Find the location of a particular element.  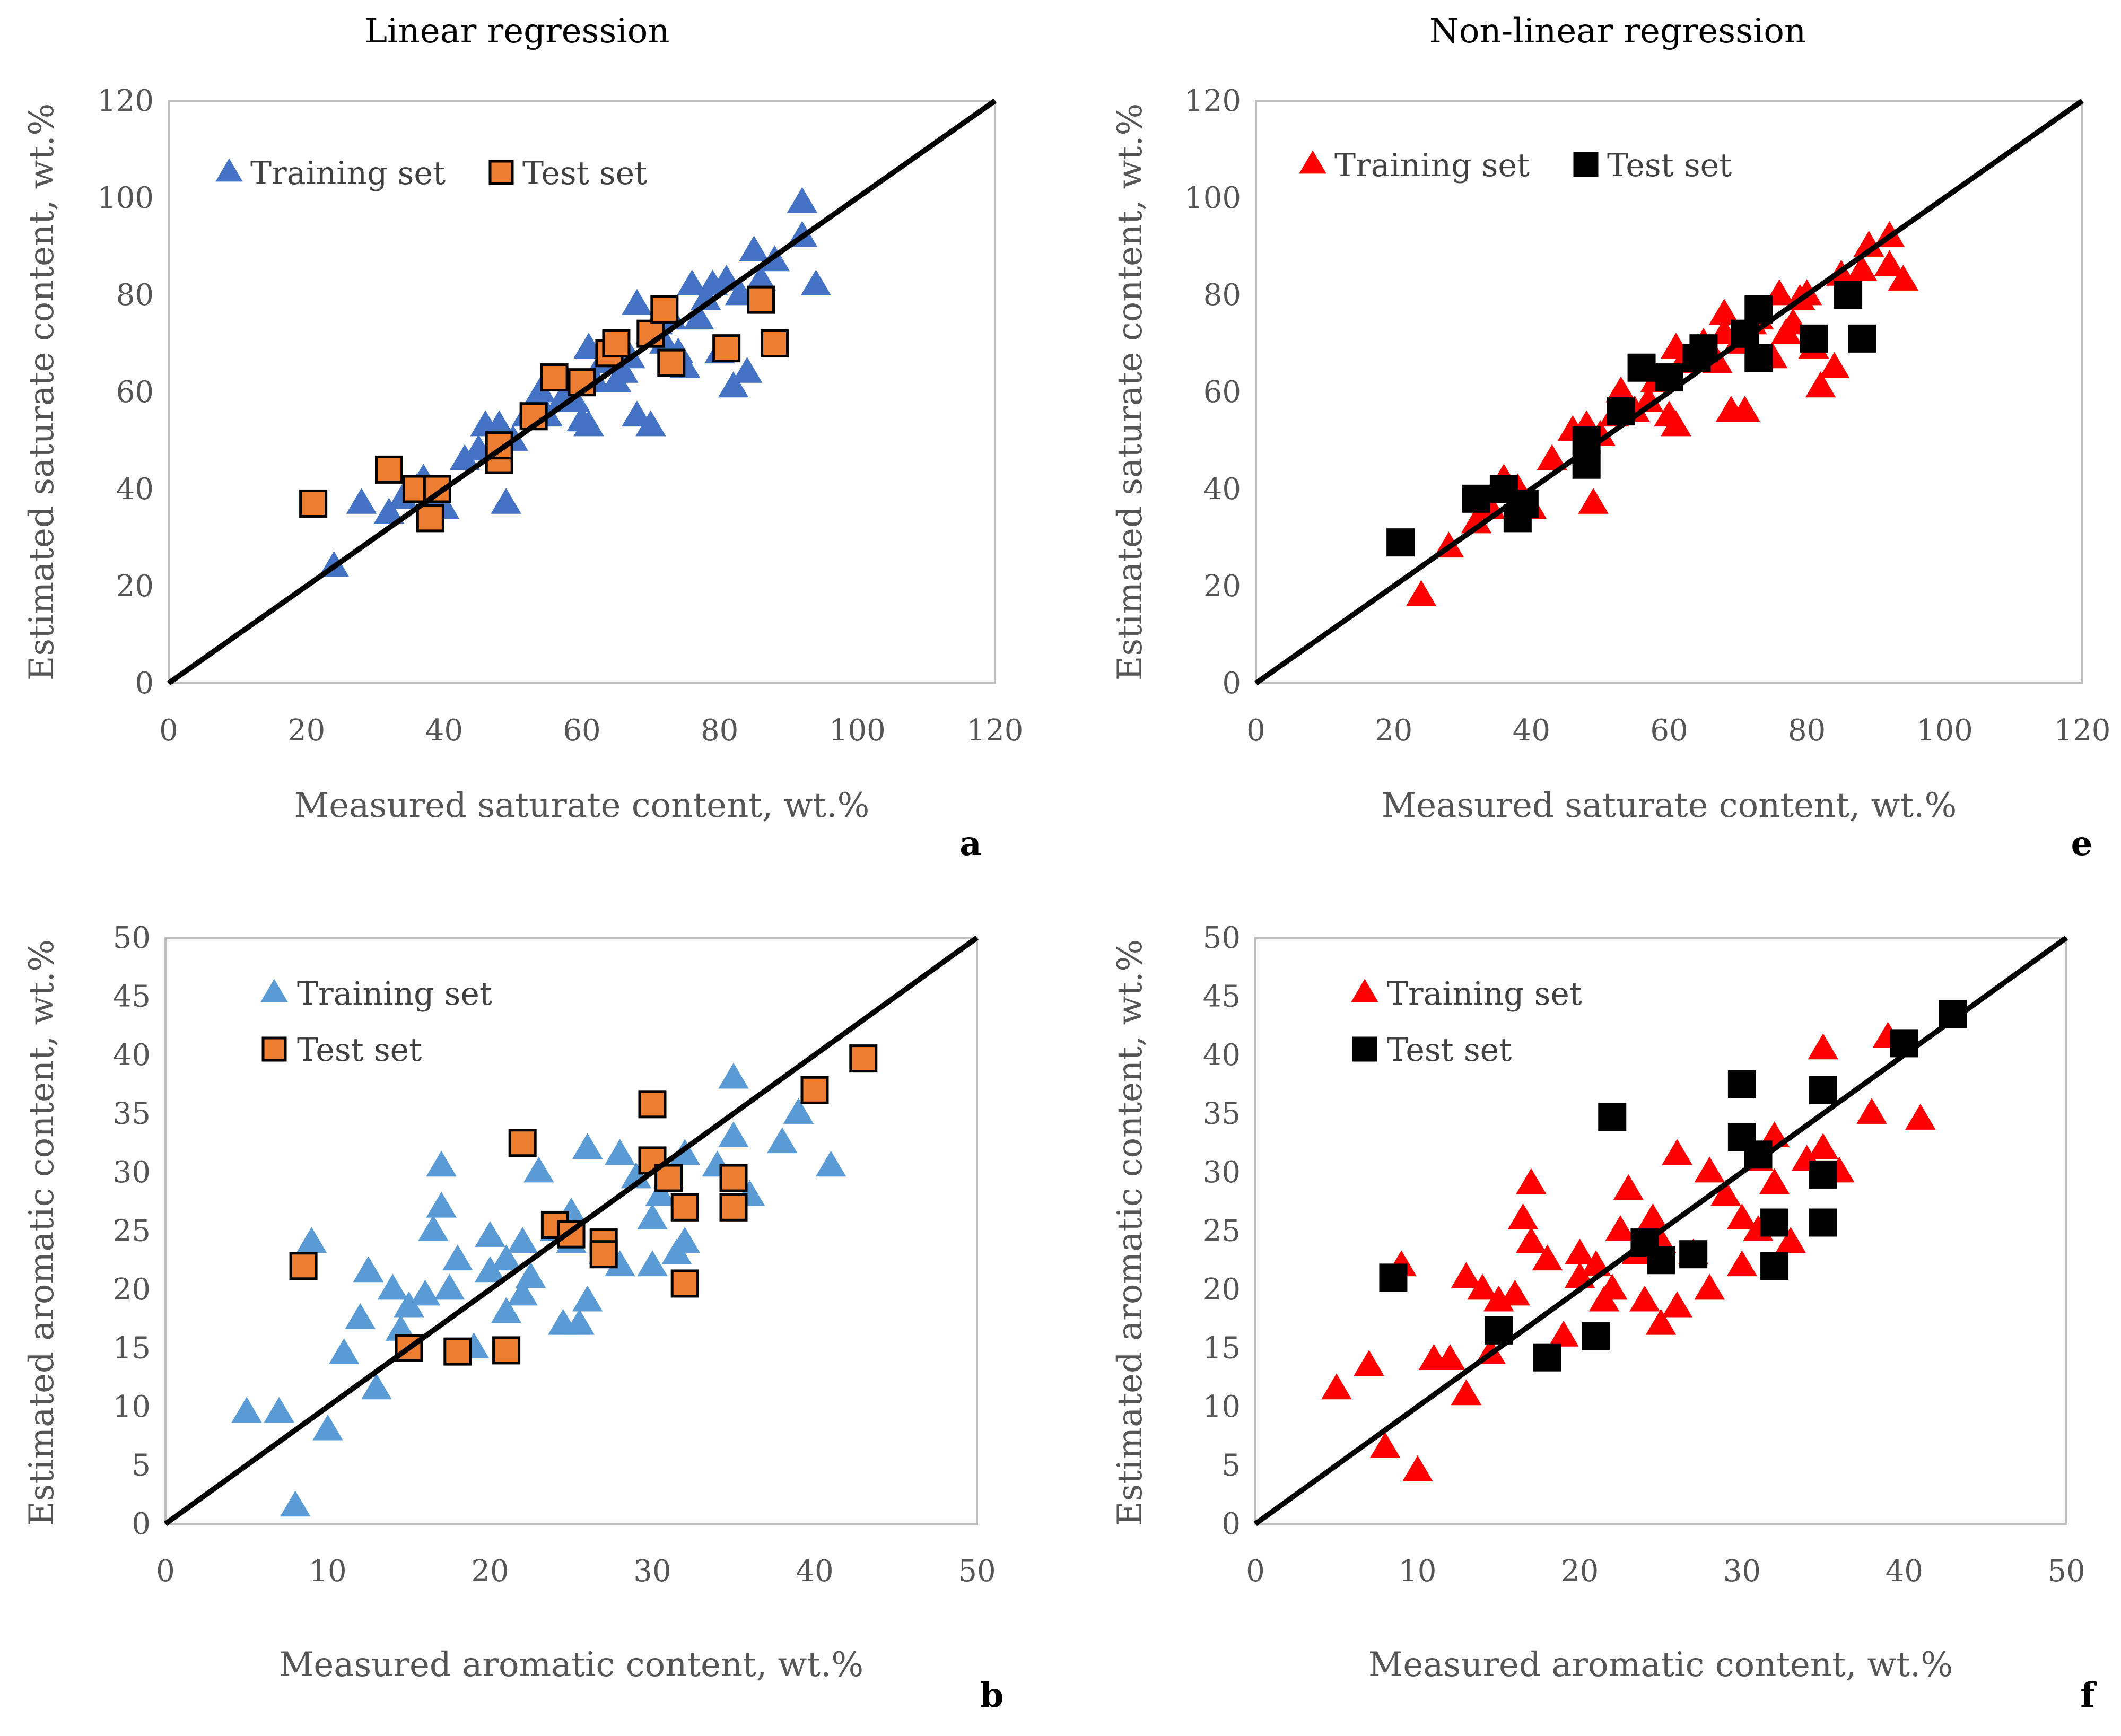

y-axis-title: Estimated saturate content, wt.% is located at coordinates (1130, 392).